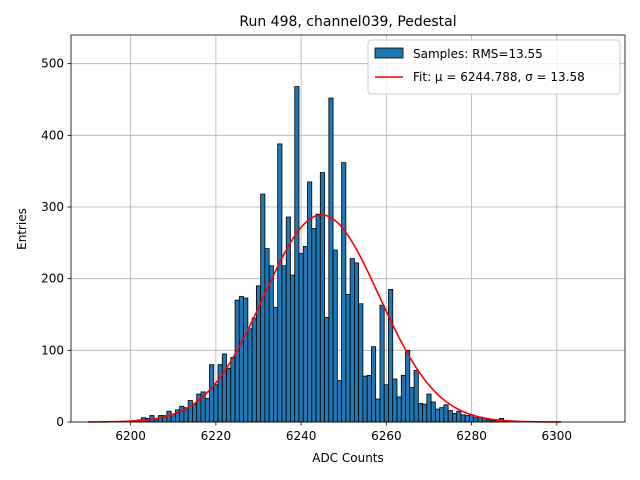 The width and height of the screenshot is (640, 480). Describe the element at coordinates (22, 229) in the screenshot. I see `y-axis-label: Entries` at that location.